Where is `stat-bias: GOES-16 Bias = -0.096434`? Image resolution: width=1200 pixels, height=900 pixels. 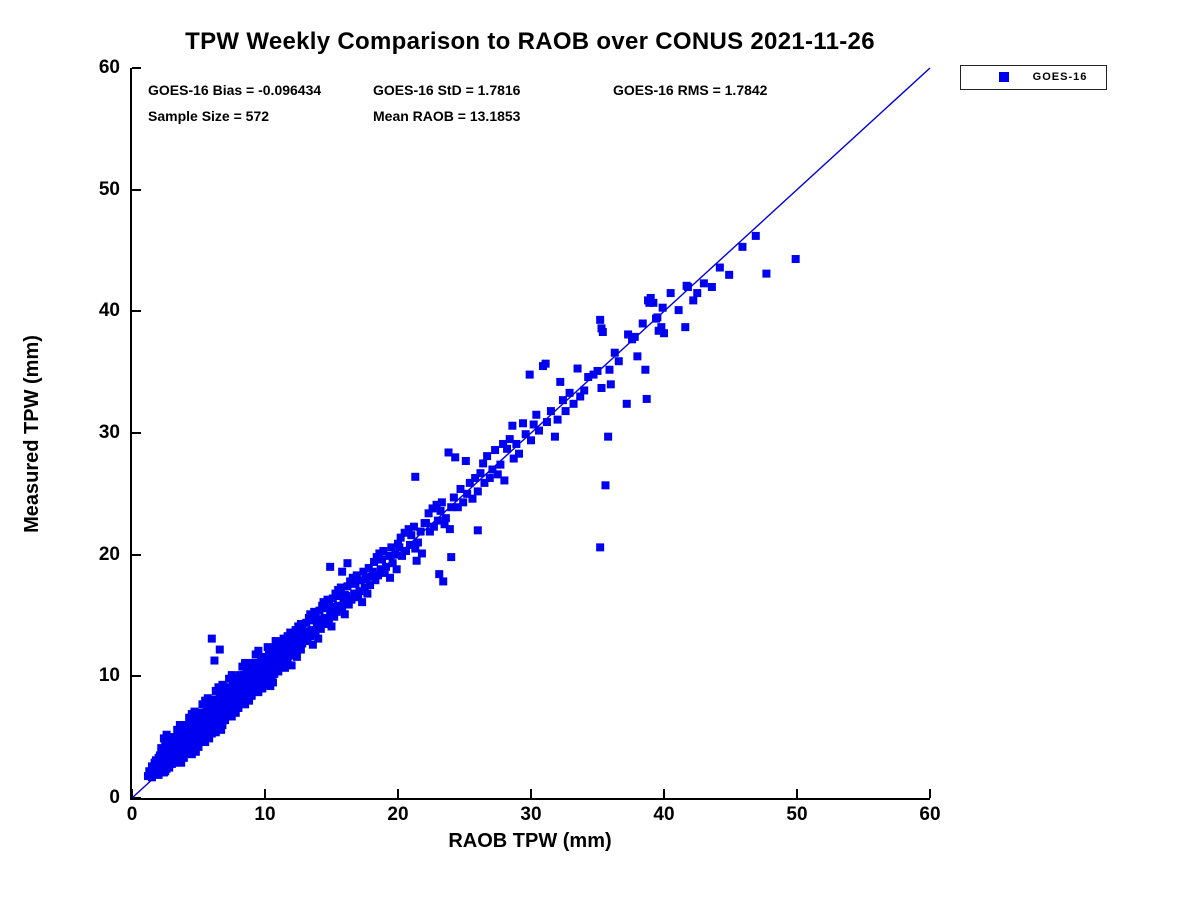
stat-bias: GOES-16 Bias = -0.096434 is located at coordinates (235, 90).